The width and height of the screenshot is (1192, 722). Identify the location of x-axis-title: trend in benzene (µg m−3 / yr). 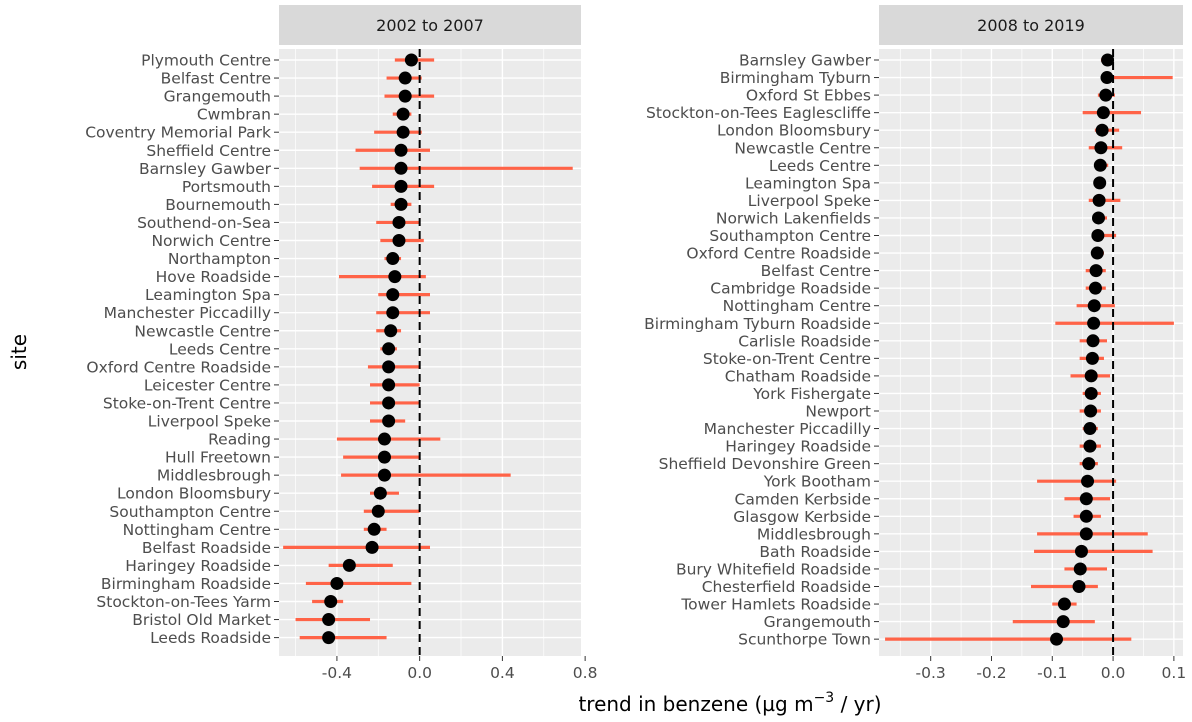
(729, 703).